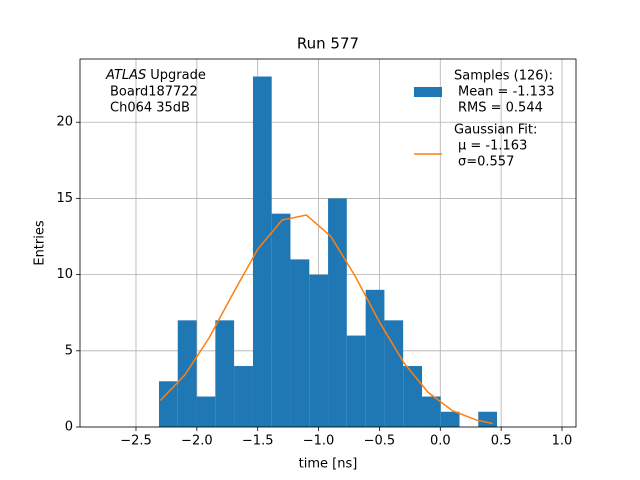 This screenshot has height=480, width=640. What do you see at coordinates (319, 441) in the screenshot?
I see `x-tick-label: −1.0` at bounding box center [319, 441].